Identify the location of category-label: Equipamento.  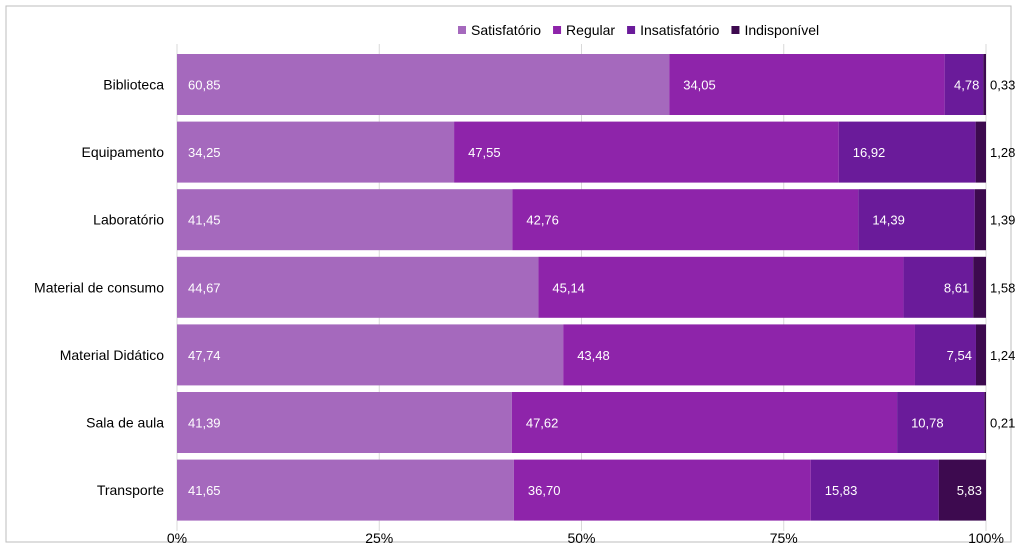
(122, 152).